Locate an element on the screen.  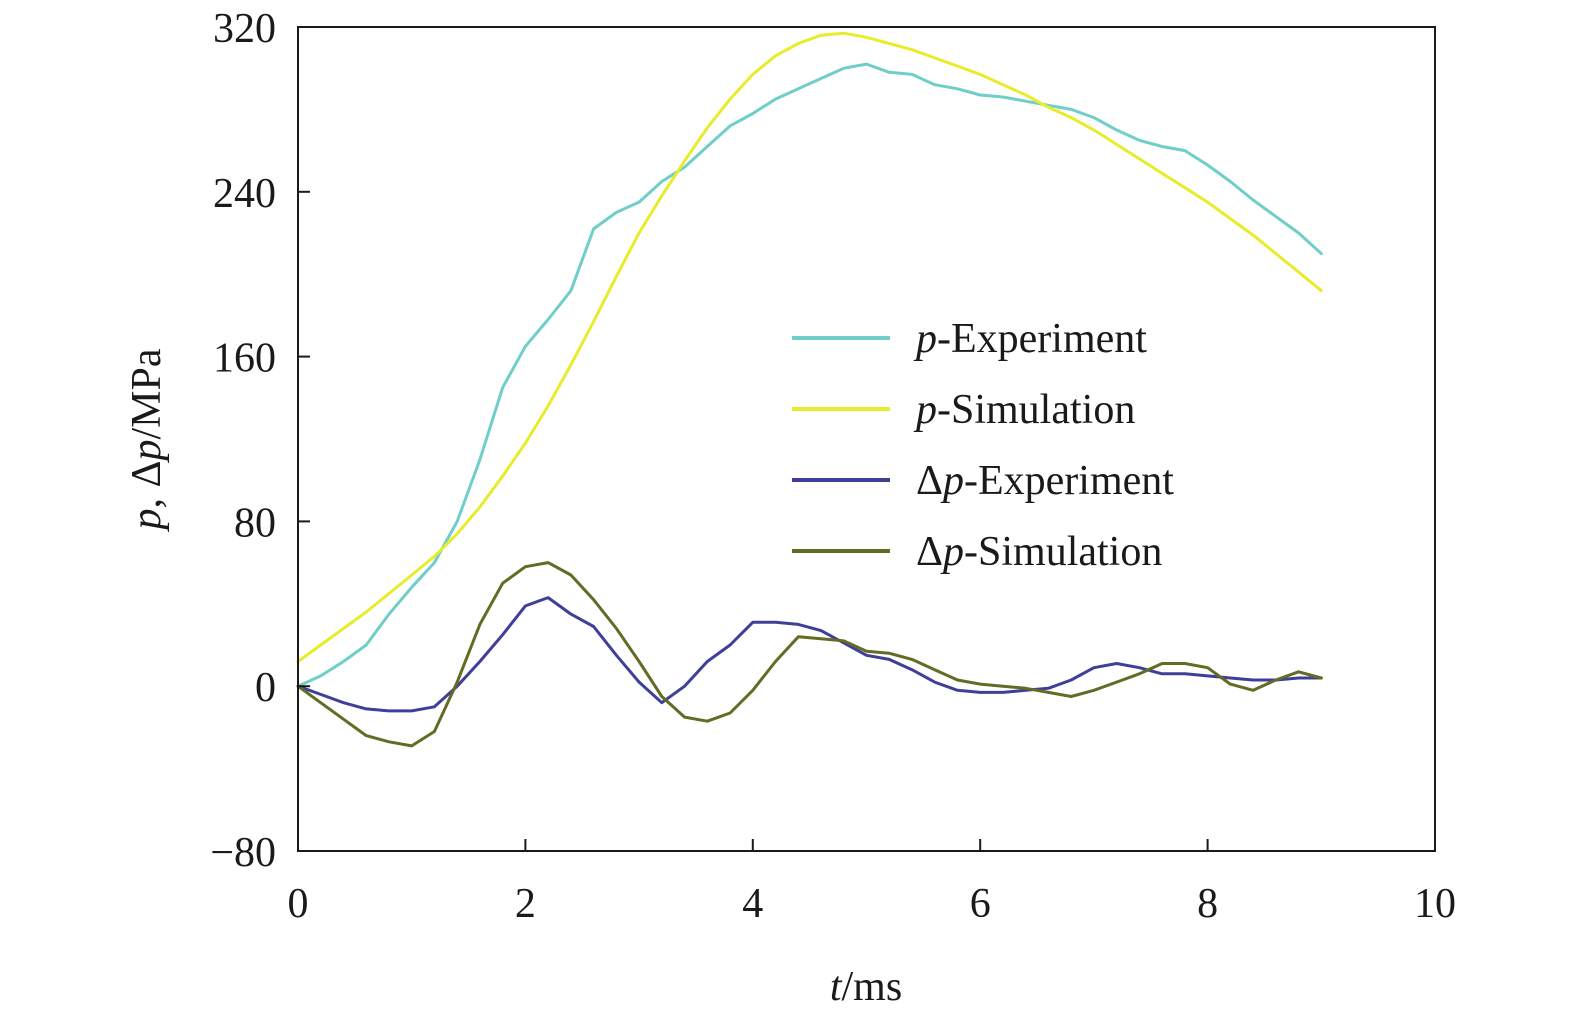
legend-label: p-Experiment is located at coordinates (1030, 339).